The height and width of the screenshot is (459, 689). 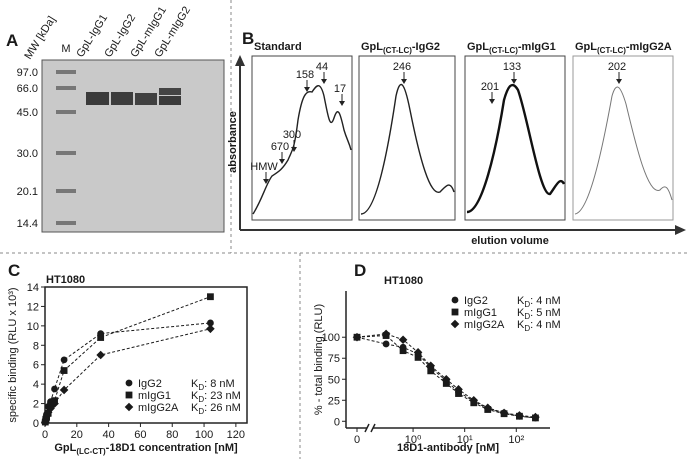 What do you see at coordinates (340, 89) in the screenshot?
I see `peak-label: 17` at bounding box center [340, 89].